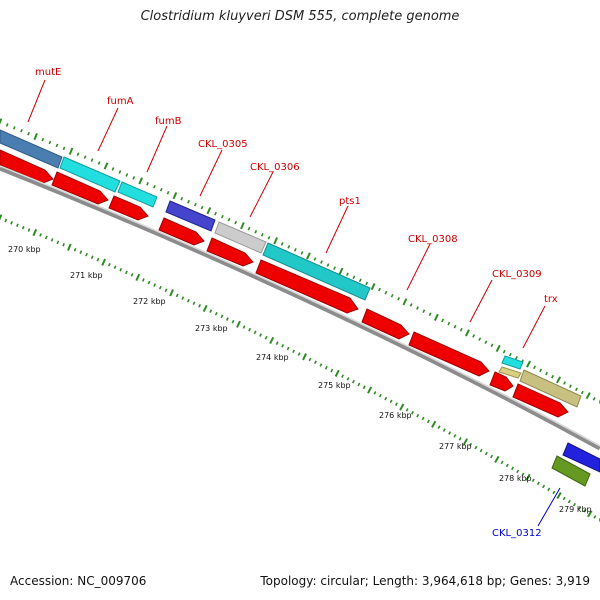 The image size is (600, 600). What do you see at coordinates (395, 415) in the screenshot?
I see `kbp-label: 276 kbp` at bounding box center [395, 415].